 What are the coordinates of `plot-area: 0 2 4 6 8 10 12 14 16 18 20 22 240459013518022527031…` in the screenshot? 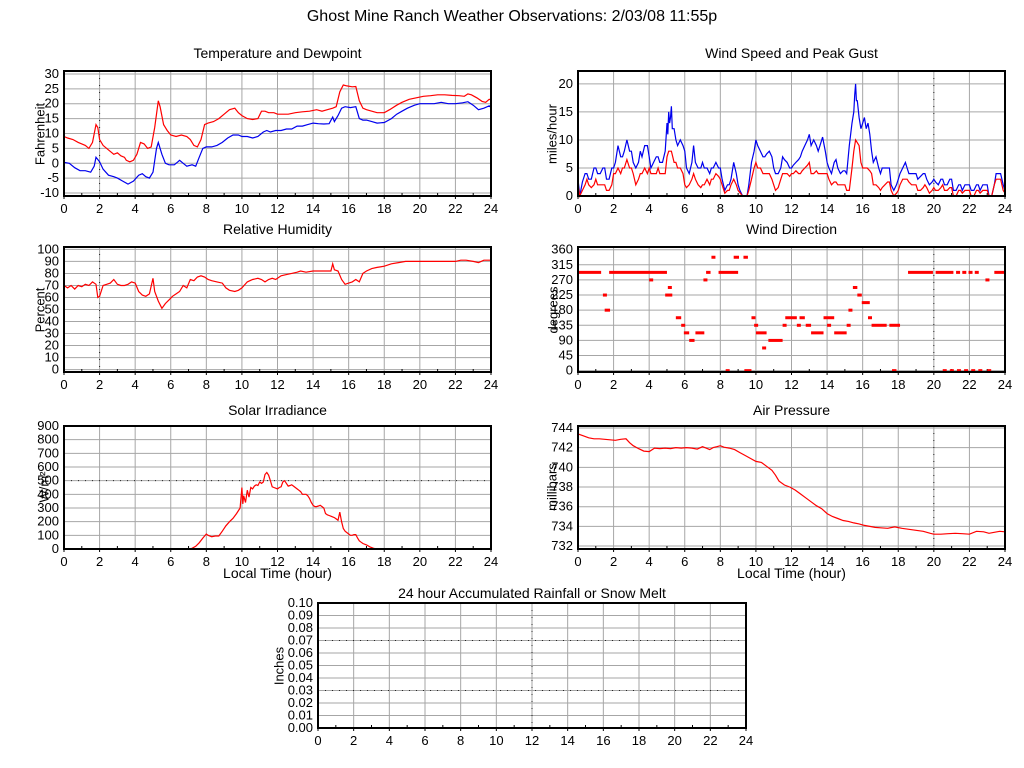 It's located at (781, 317).